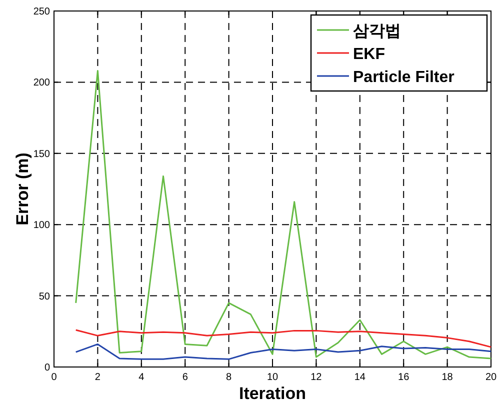 Image resolution: width=500 pixels, height=403 pixels. I want to click on legend-label: Particle Filter, so click(403, 77).